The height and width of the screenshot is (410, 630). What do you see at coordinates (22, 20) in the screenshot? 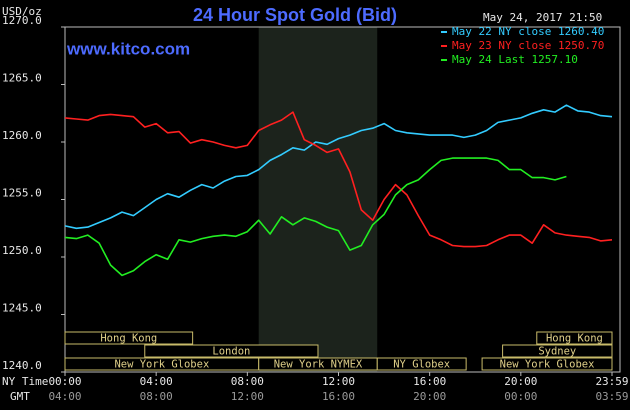
I see `y-tick-label: 1270.0` at bounding box center [22, 20].